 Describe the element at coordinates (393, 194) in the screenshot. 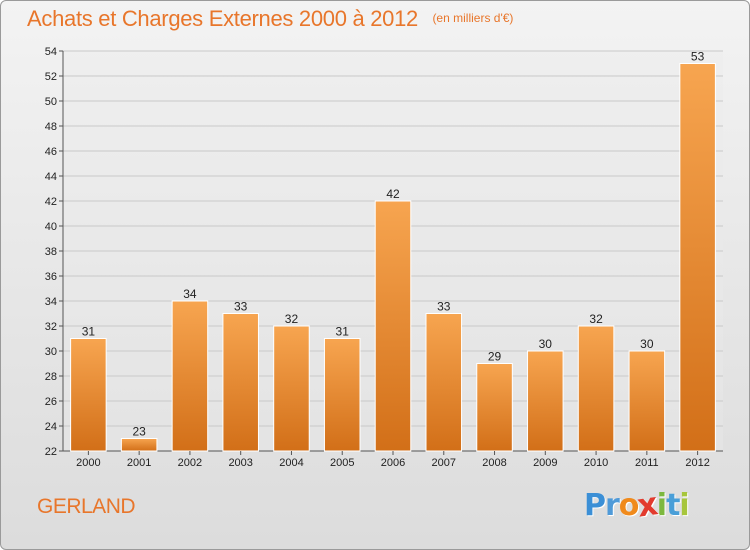

I see `value-label: 42` at that location.